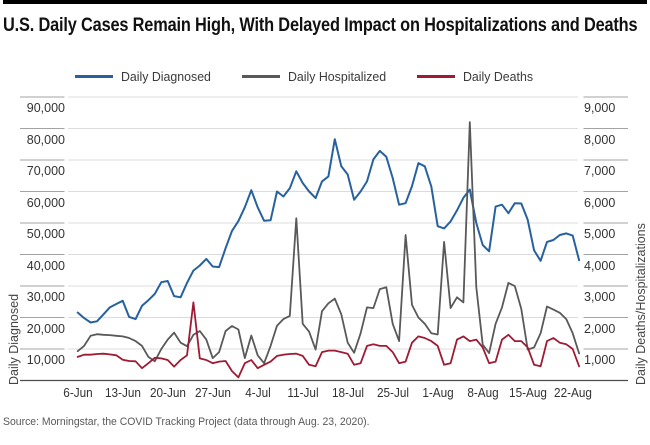 The image size is (650, 445). I want to click on x-axis-label: 20-Jun, so click(167, 393).